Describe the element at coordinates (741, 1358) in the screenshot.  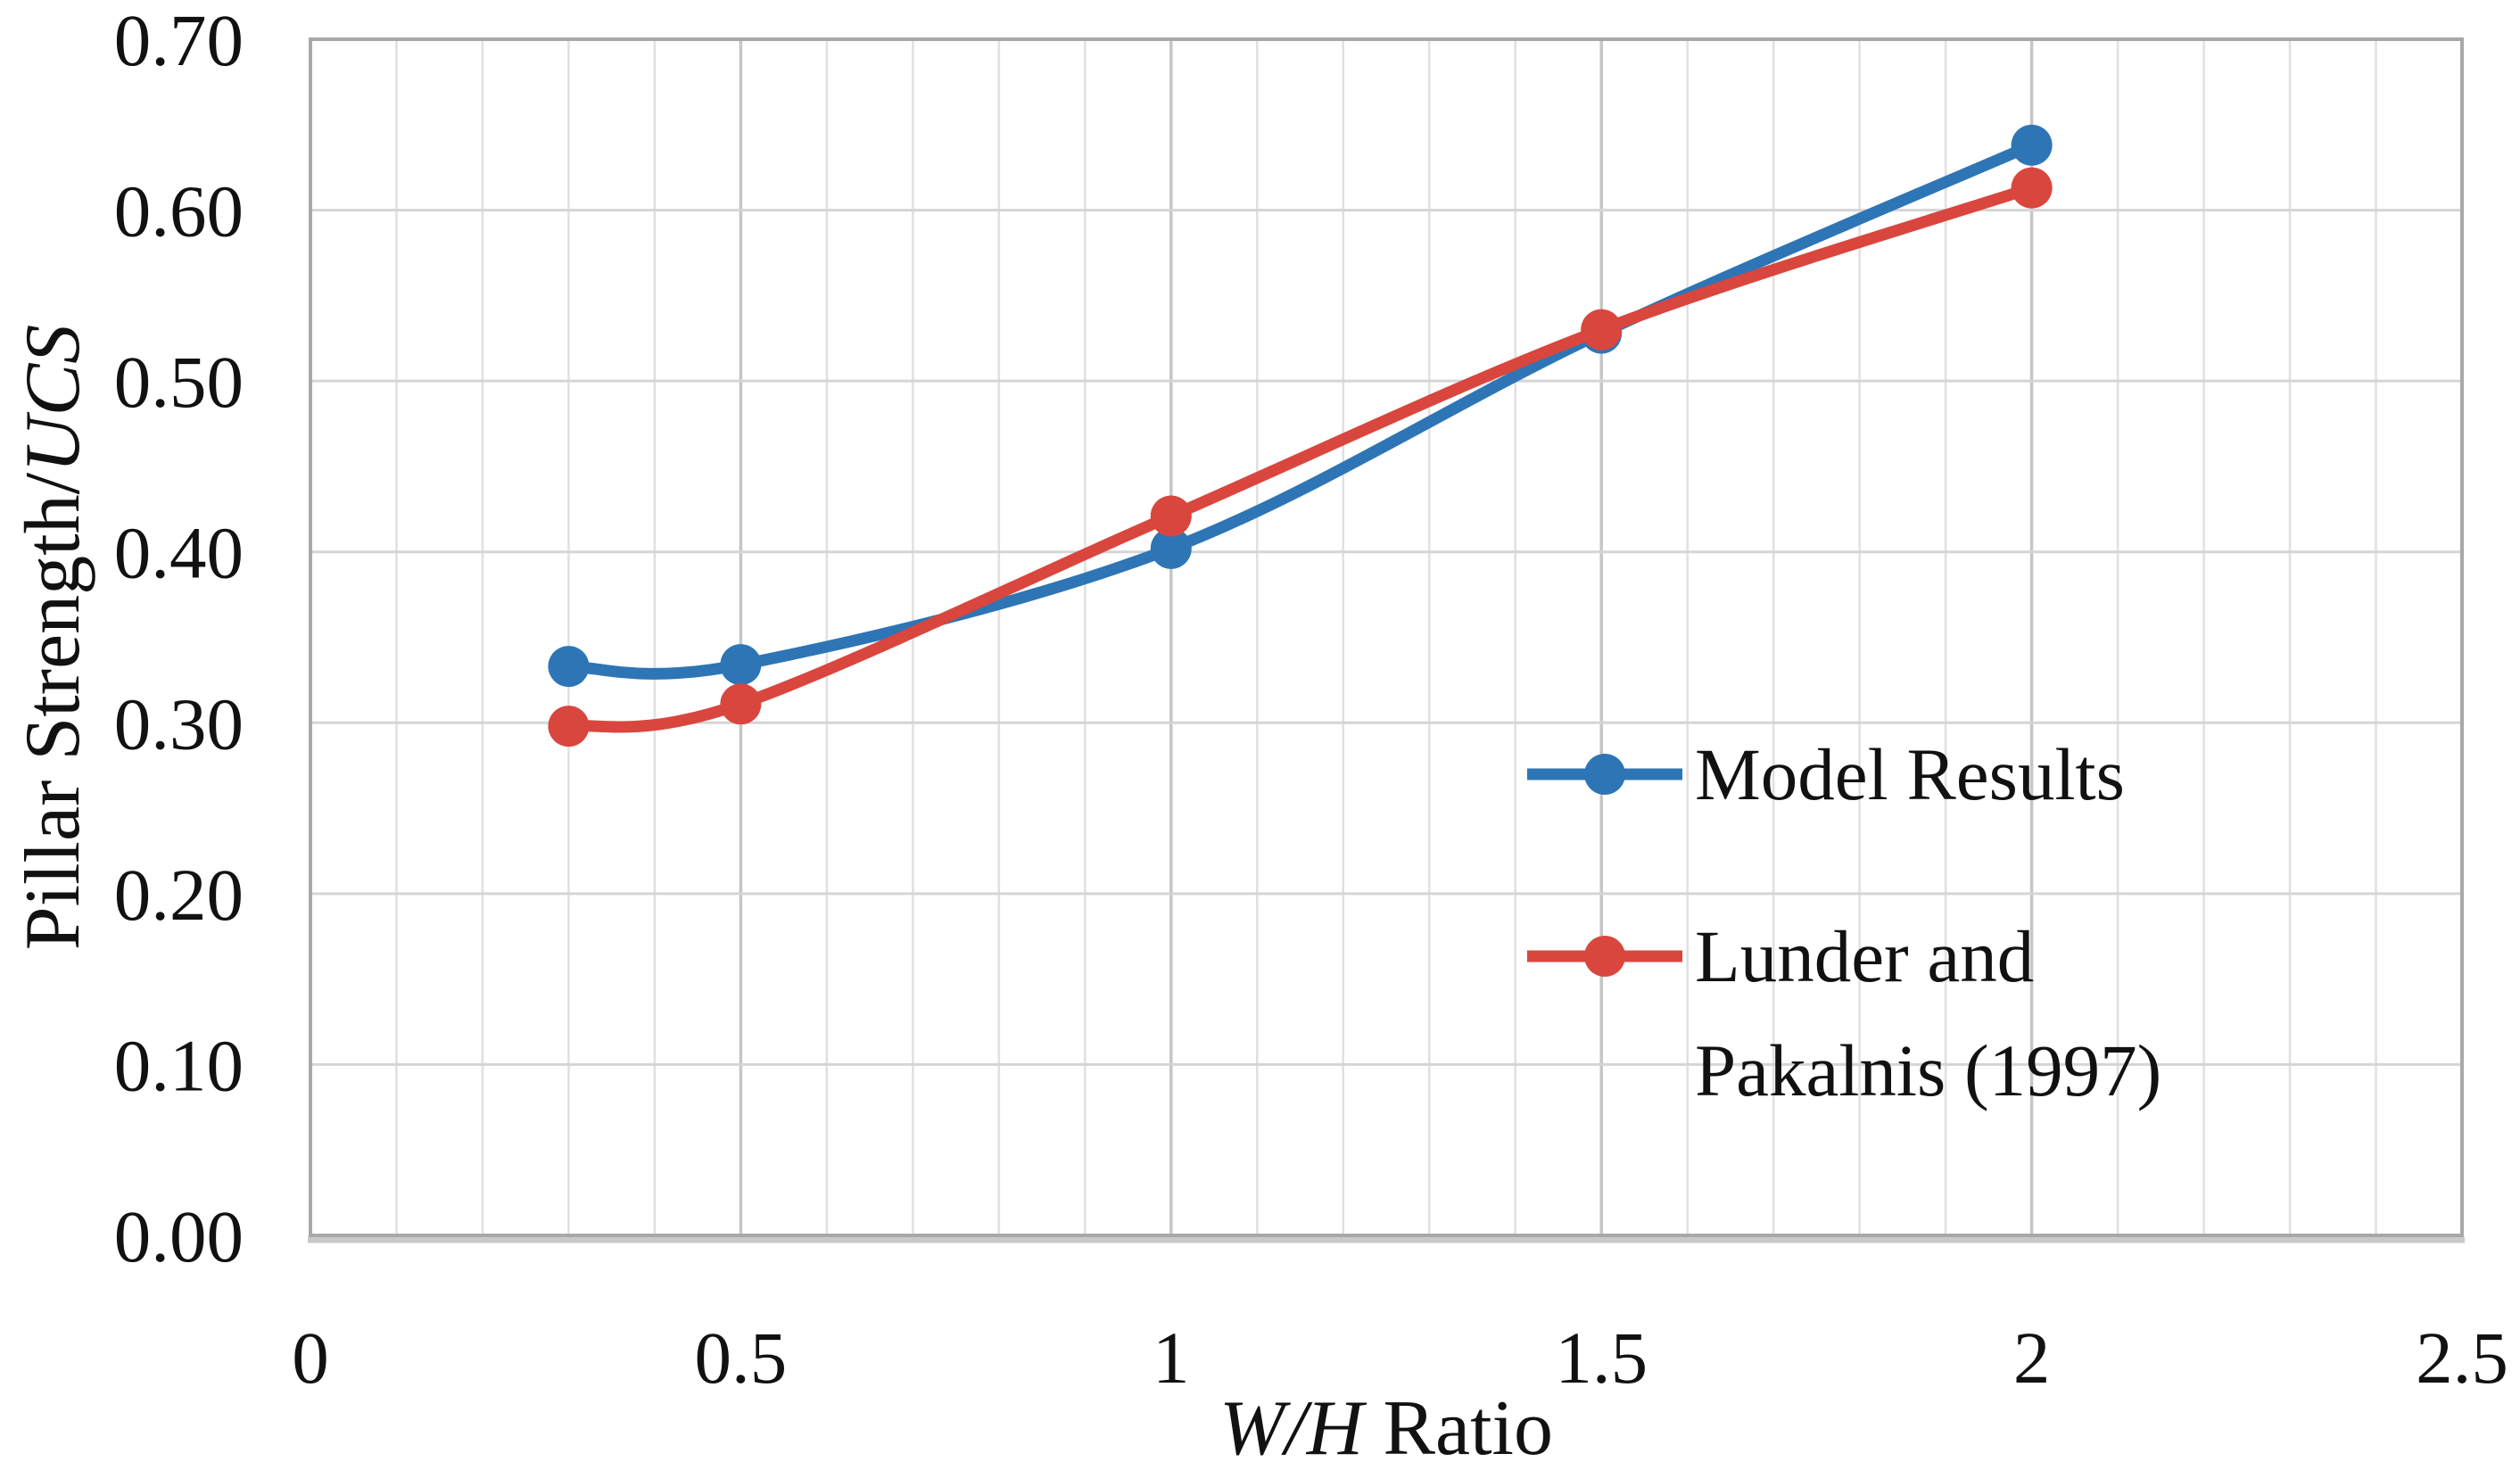
I see `x-tick-label: 0.5` at that location.